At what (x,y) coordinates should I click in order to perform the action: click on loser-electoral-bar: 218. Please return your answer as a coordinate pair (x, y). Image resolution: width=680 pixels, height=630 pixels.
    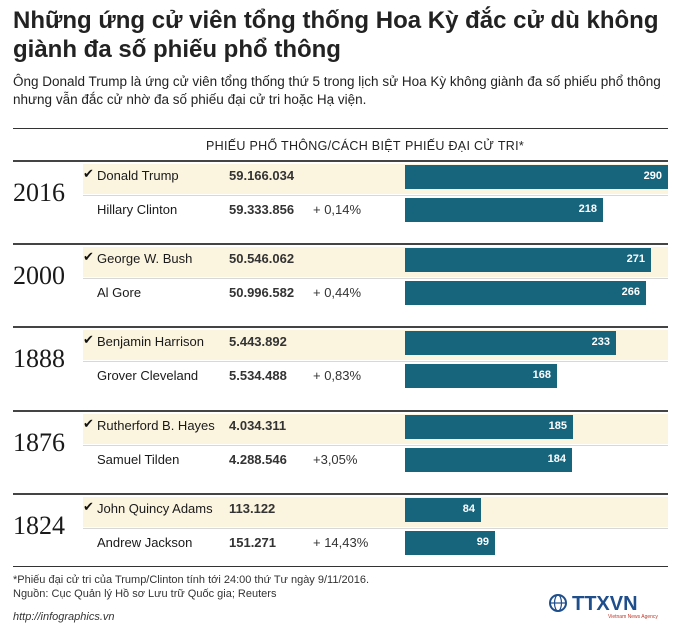
    Looking at the image, I should click on (504, 210).